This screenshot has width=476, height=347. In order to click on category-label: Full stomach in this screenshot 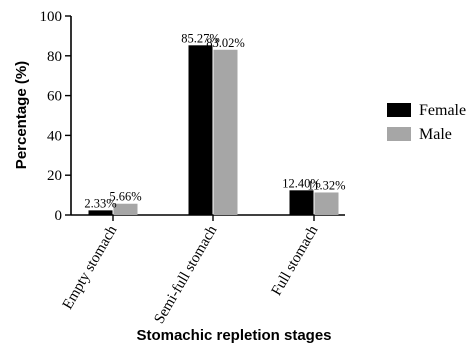, I will do `click(295, 261)`.